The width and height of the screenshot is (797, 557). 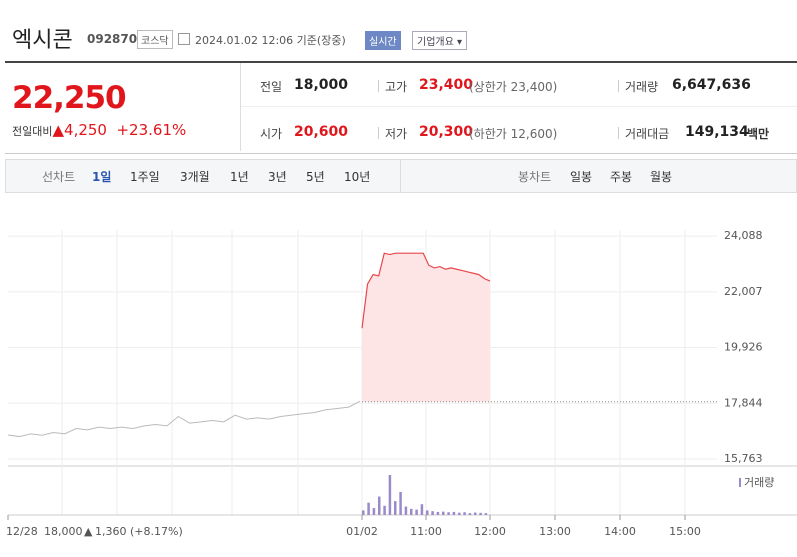 I want to click on x-tick-label: 14:00, so click(x=620, y=531).